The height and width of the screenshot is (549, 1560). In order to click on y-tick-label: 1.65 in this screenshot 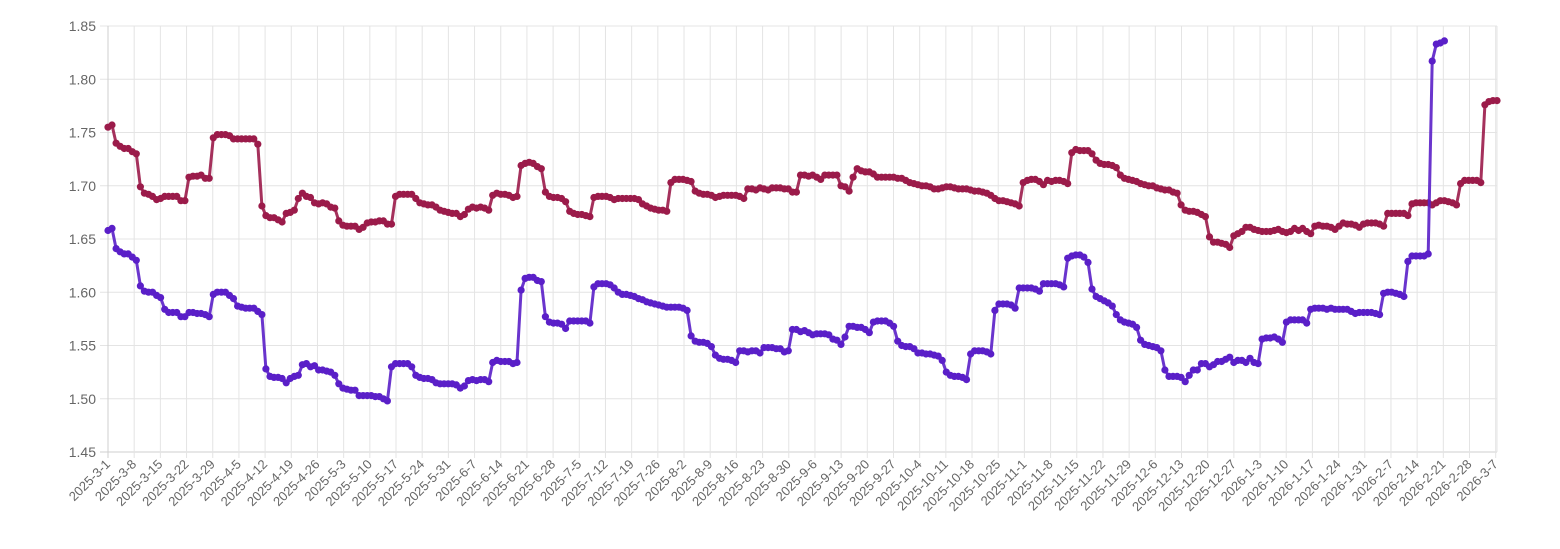, I will do `click(82, 239)`.